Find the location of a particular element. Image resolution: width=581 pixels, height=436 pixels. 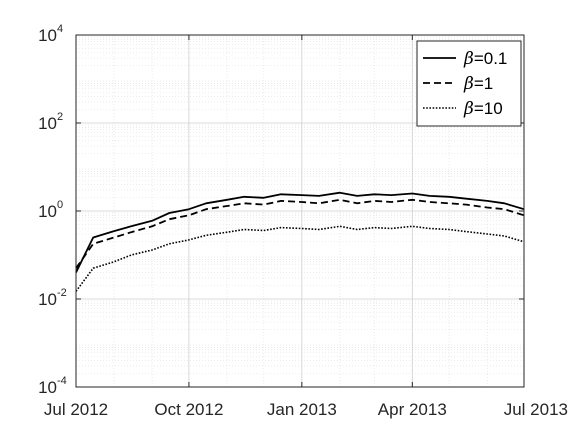

y-tick-exponent: 4 is located at coordinates (60, 29).